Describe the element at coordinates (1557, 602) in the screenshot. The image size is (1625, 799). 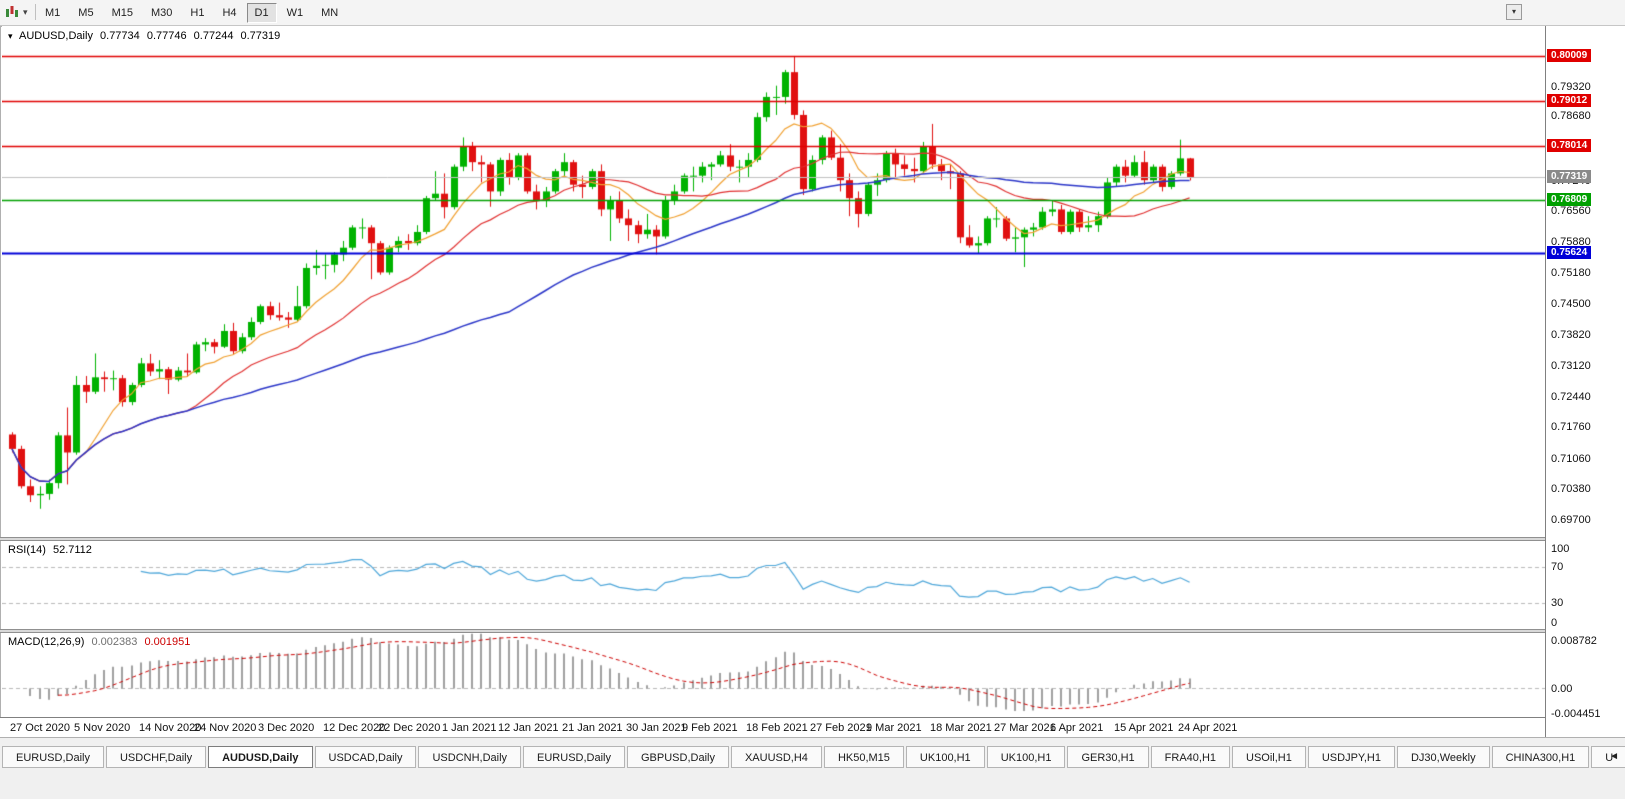
I see `rsi-axis-label: 30` at that location.